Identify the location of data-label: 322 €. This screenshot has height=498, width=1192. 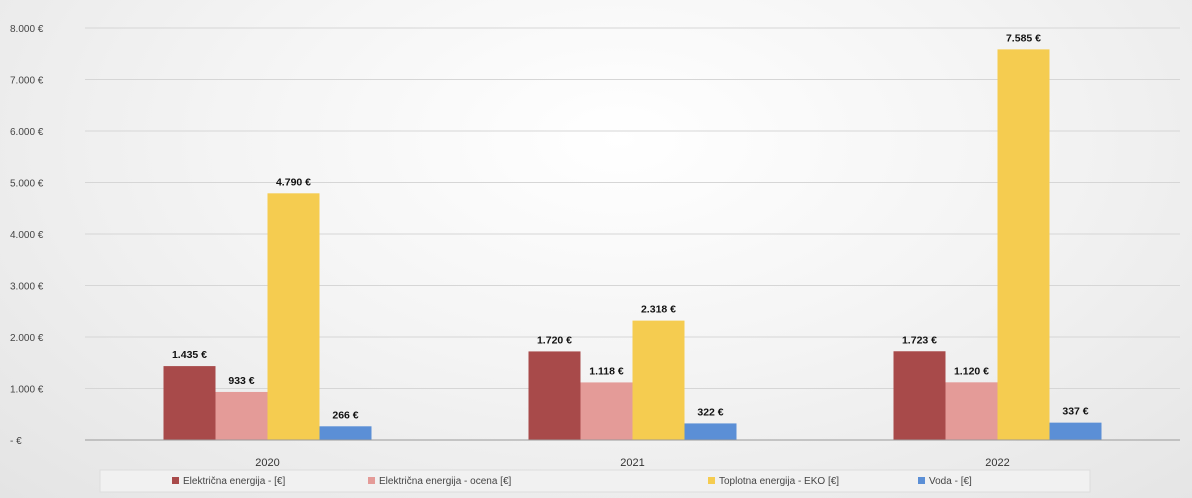
(710, 412).